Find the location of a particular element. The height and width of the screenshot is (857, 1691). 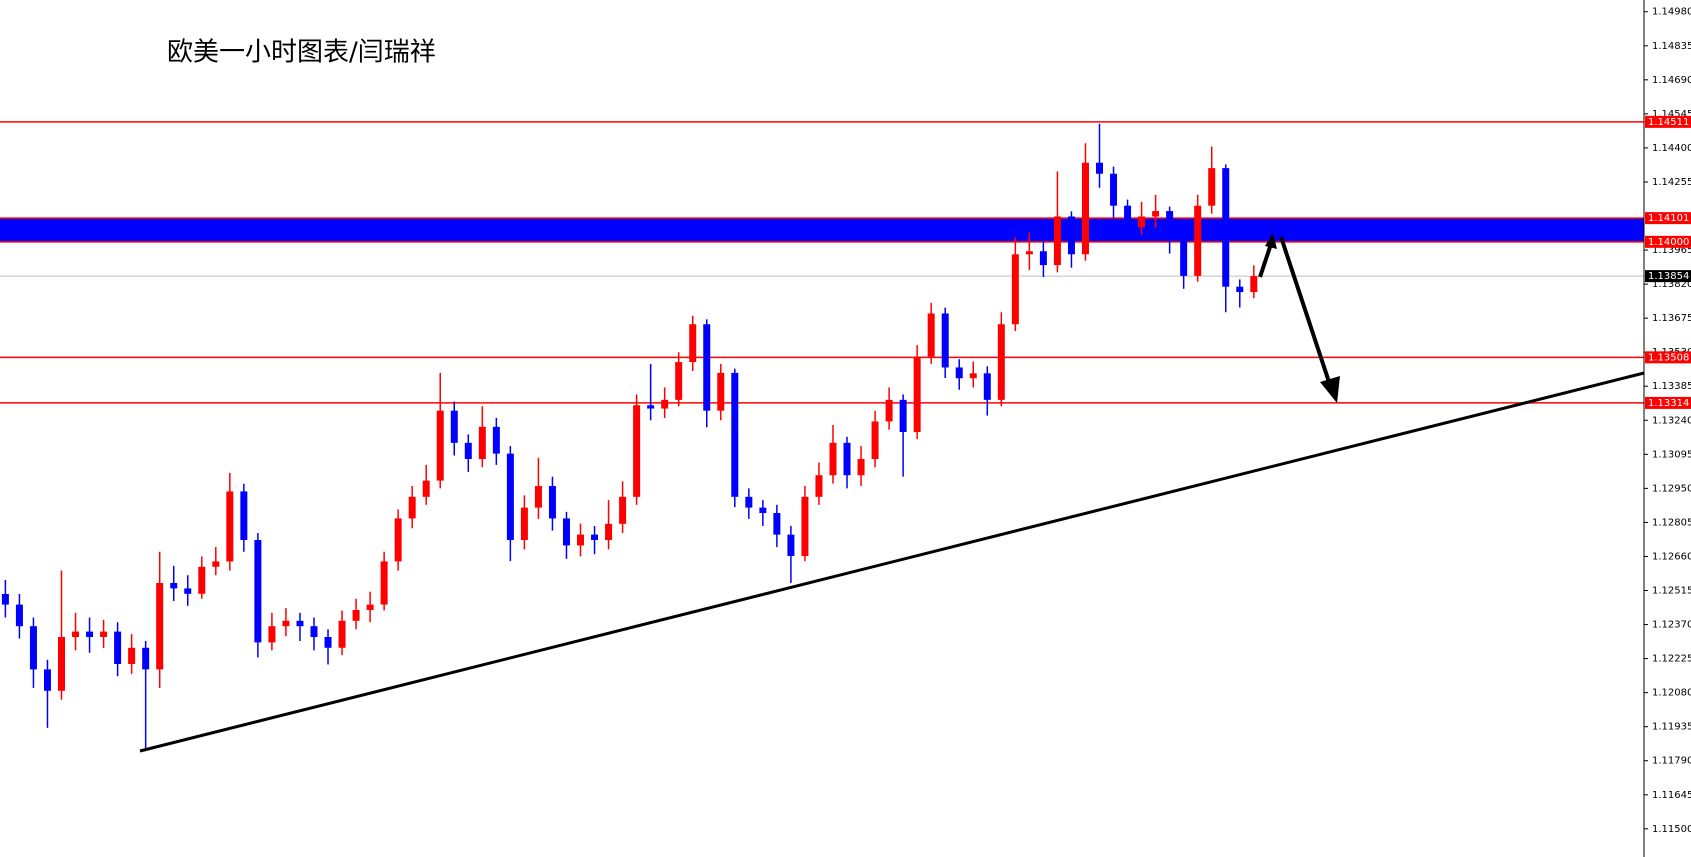

y-tick-label: 1.12225 is located at coordinates (1671, 659).